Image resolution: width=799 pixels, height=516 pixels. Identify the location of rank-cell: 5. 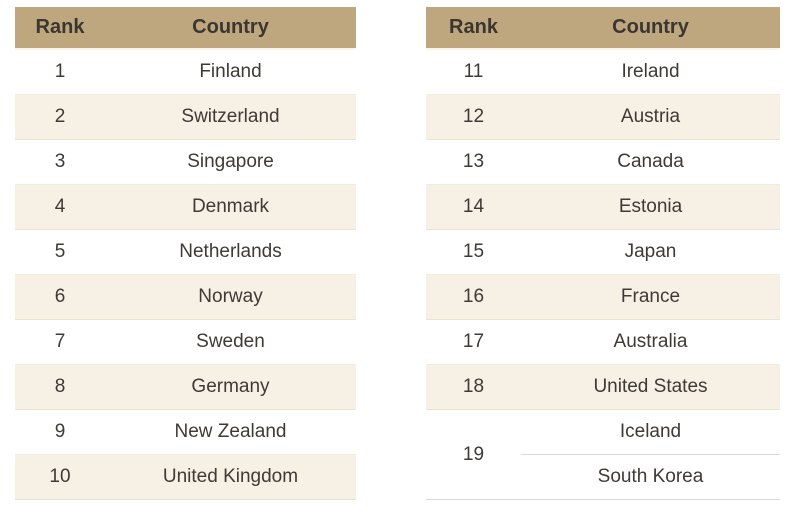
(60, 251).